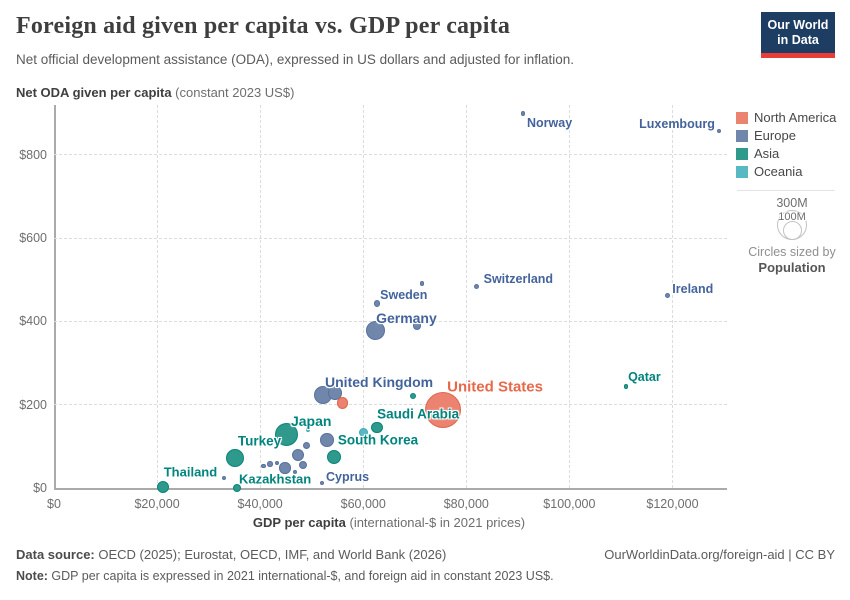 This screenshot has height=600, width=850. What do you see at coordinates (672, 504) in the screenshot?
I see `x-tick-label: $120,000` at bounding box center [672, 504].